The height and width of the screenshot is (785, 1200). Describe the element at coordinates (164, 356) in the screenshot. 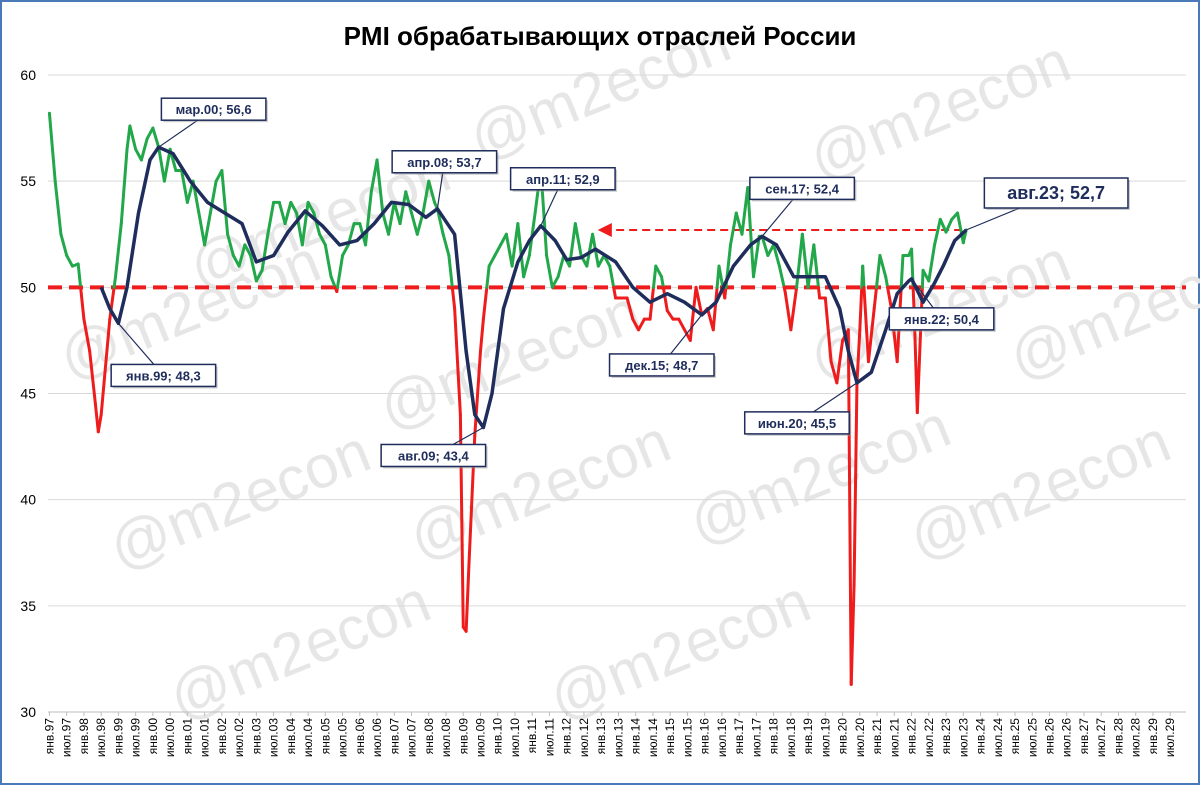

I see `annotation-1999-01: янв.99; 48,3` at that location.